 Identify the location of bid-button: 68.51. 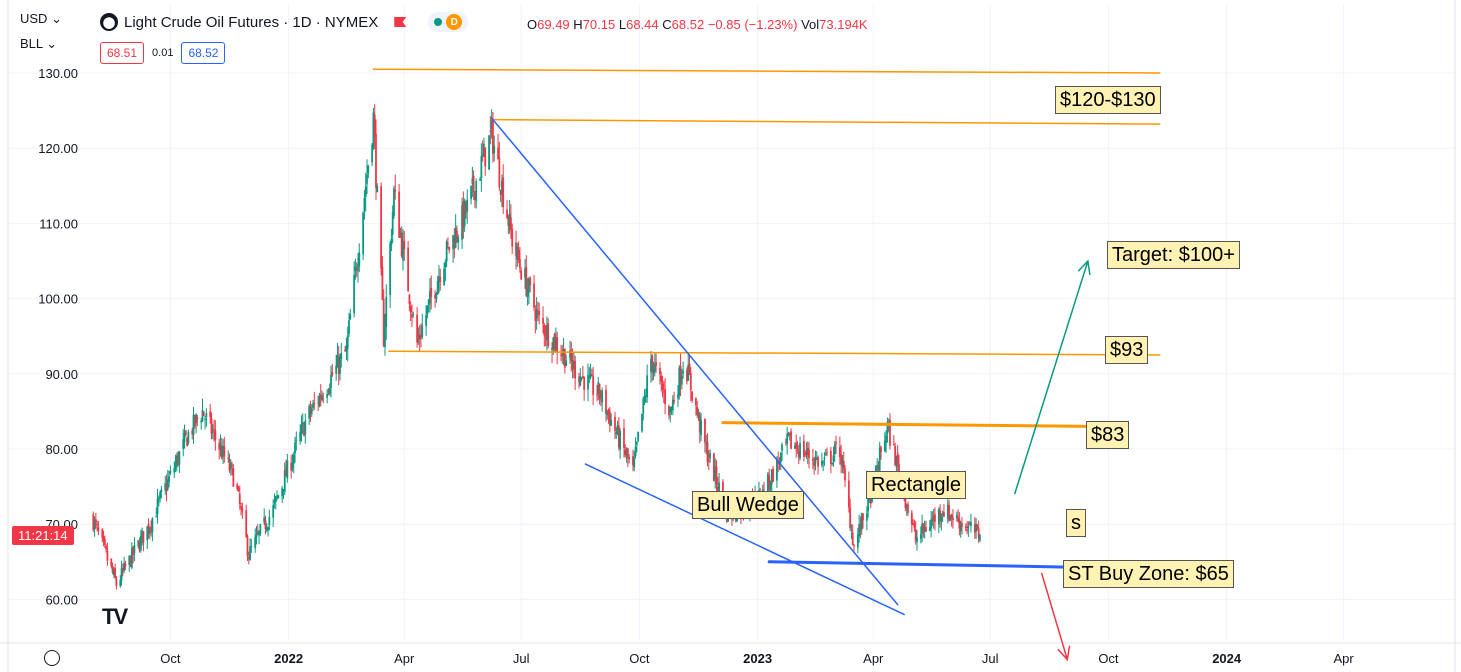
(122, 53).